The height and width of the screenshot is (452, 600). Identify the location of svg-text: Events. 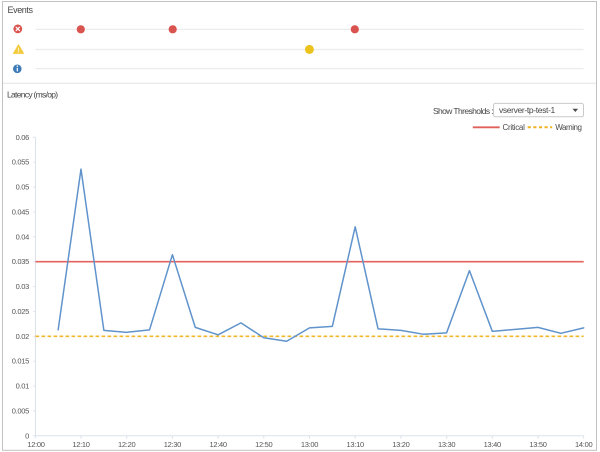
(21, 10).